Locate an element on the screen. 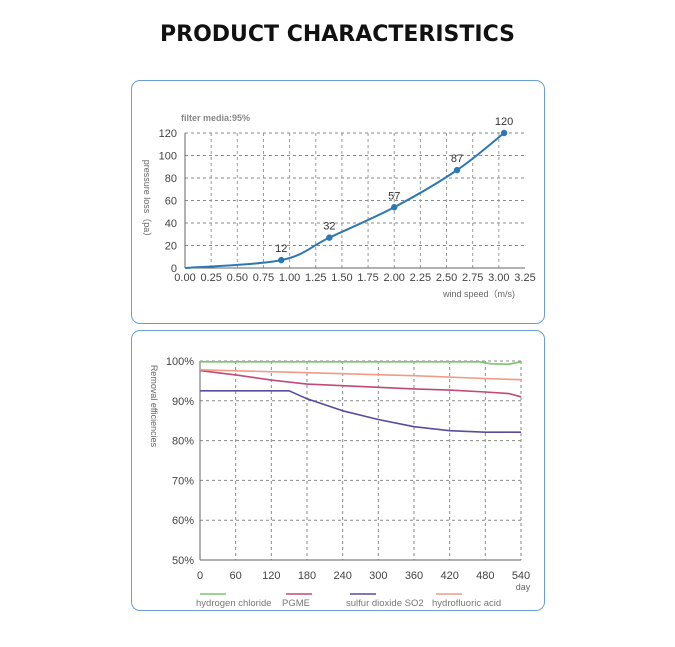 Image resolution: width=675 pixels, height=647 pixels. legend-label-1: PGME is located at coordinates (296, 603).